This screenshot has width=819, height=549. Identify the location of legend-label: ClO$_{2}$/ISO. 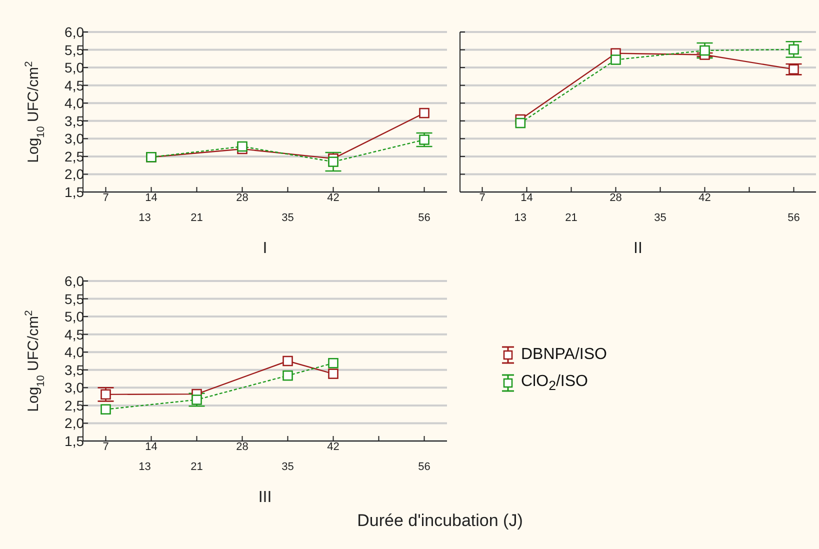
(554, 383).